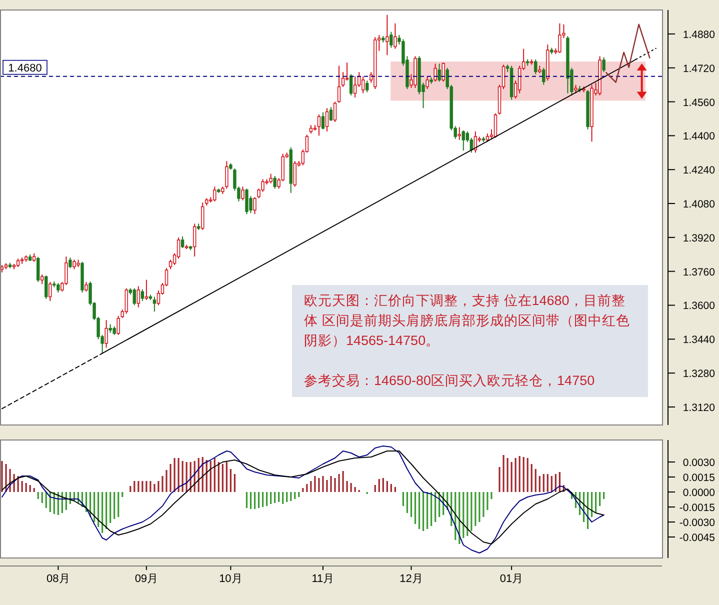 This screenshot has height=605, width=719. Describe the element at coordinates (699, 272) in the screenshot. I see `y-tick-label: 1.3760` at that location.